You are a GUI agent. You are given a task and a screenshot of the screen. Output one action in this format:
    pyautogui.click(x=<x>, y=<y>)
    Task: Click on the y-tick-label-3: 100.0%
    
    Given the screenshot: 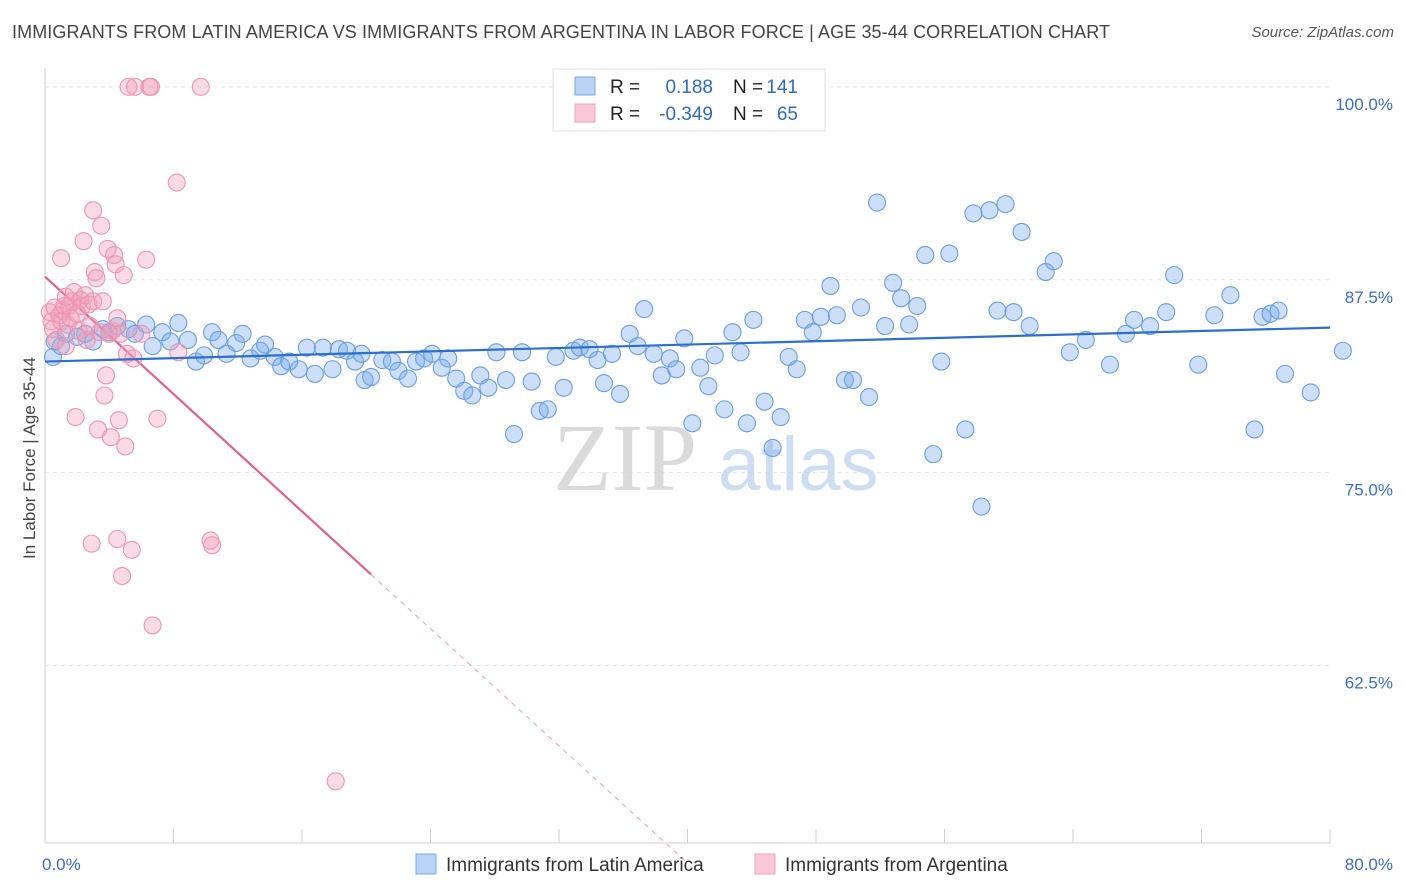 What is the action you would take?
    pyautogui.click(x=1364, y=104)
    